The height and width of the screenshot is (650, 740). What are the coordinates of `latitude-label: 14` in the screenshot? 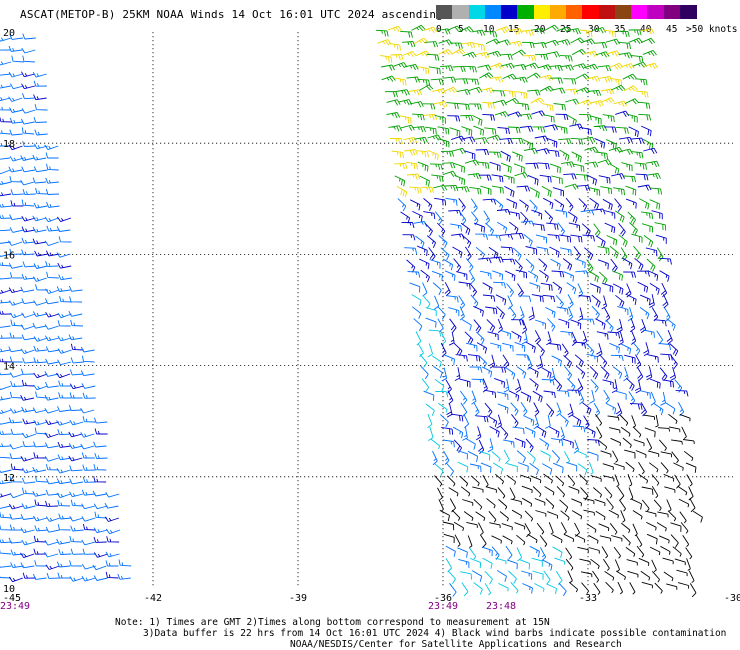 It's located at (9, 367).